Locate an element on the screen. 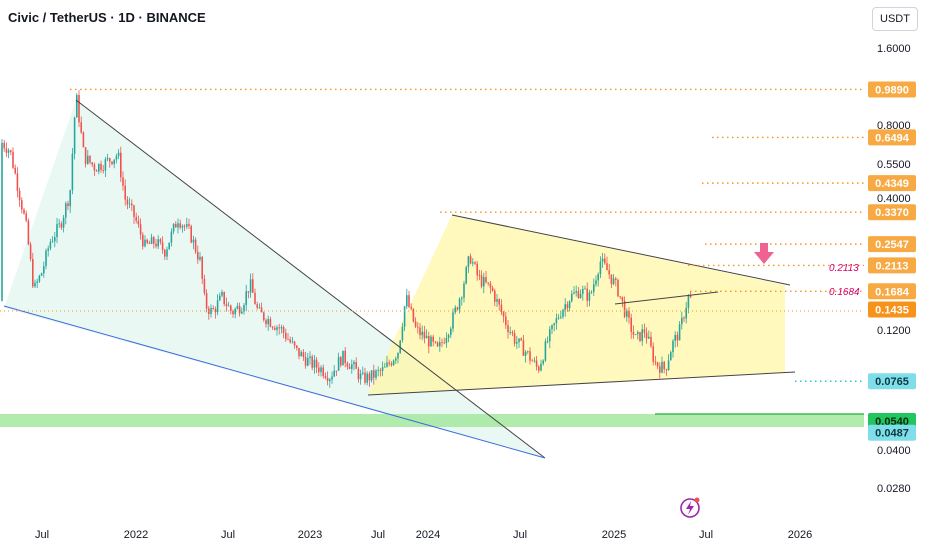 This screenshot has width=932, height=550. level-label-2: 0.4349 is located at coordinates (892, 184).